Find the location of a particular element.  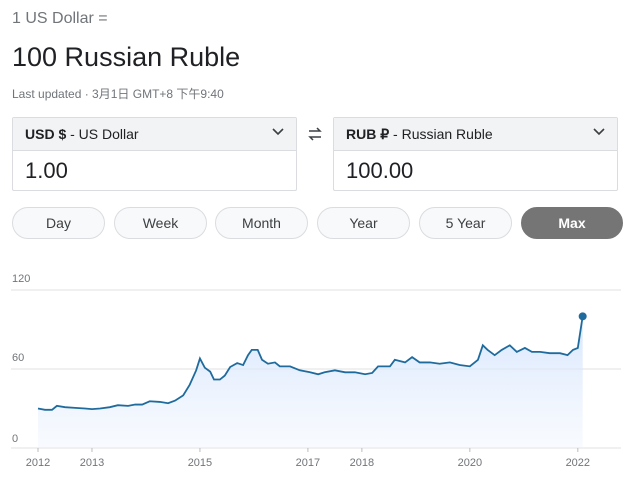

to-select: RUB ₽ - Russian Ruble is located at coordinates (475, 134).